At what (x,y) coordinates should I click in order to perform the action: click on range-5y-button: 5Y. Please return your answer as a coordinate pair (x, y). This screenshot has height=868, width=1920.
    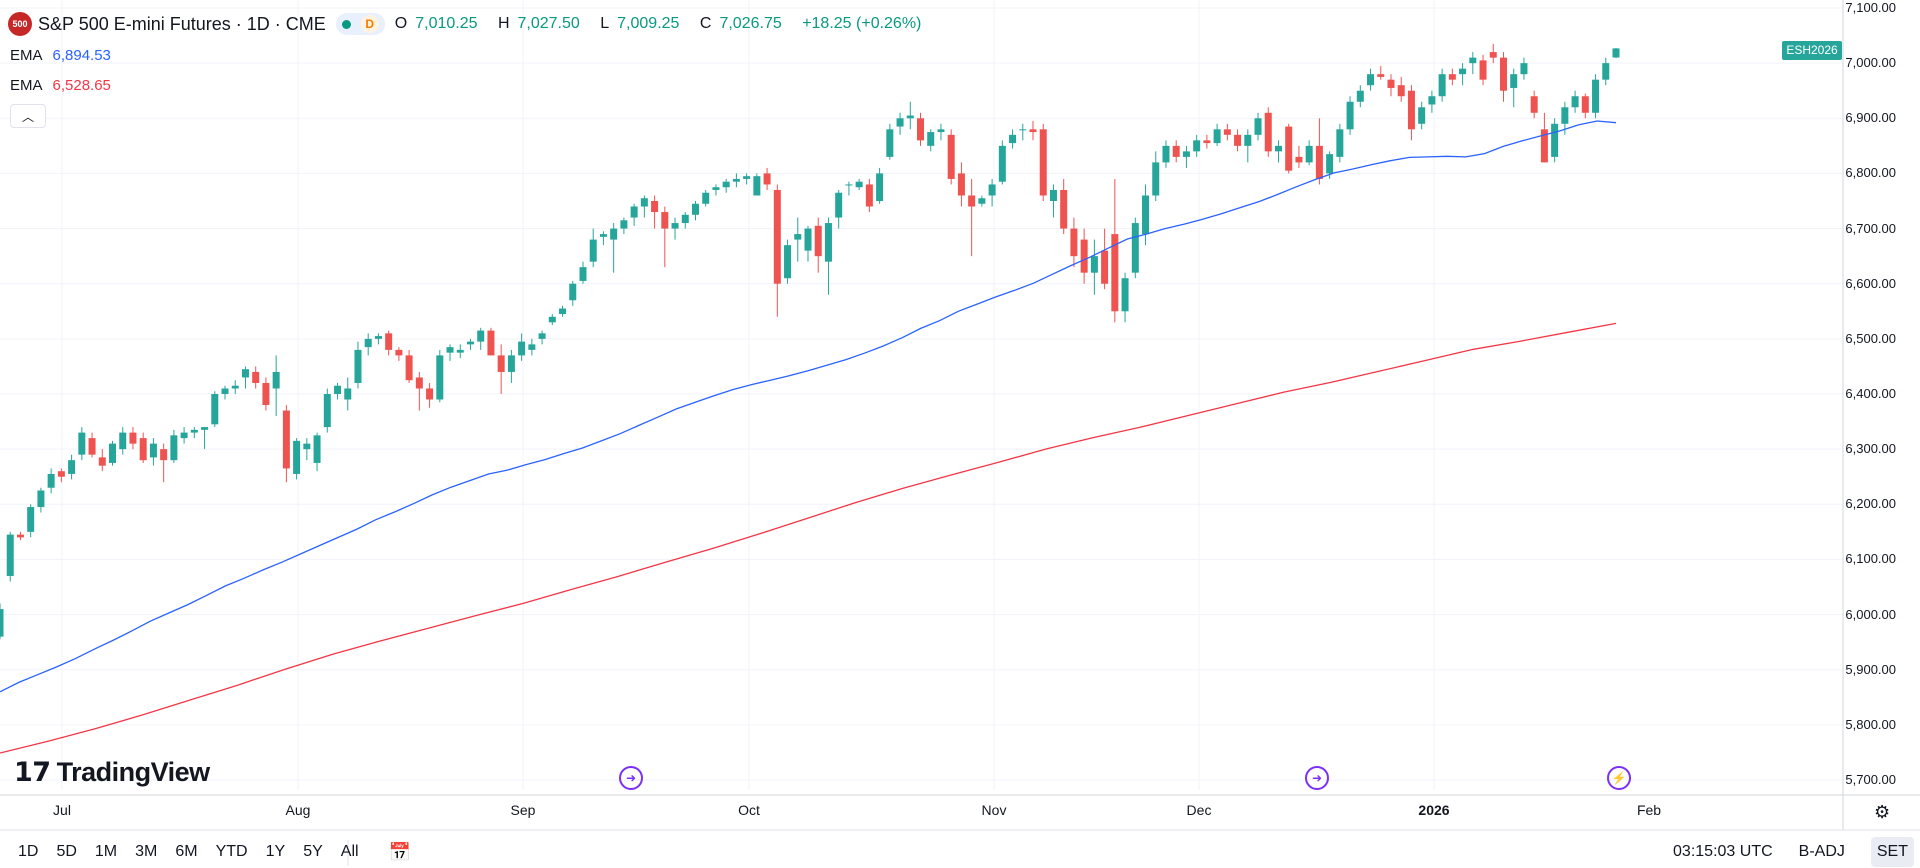
    Looking at the image, I should click on (313, 851).